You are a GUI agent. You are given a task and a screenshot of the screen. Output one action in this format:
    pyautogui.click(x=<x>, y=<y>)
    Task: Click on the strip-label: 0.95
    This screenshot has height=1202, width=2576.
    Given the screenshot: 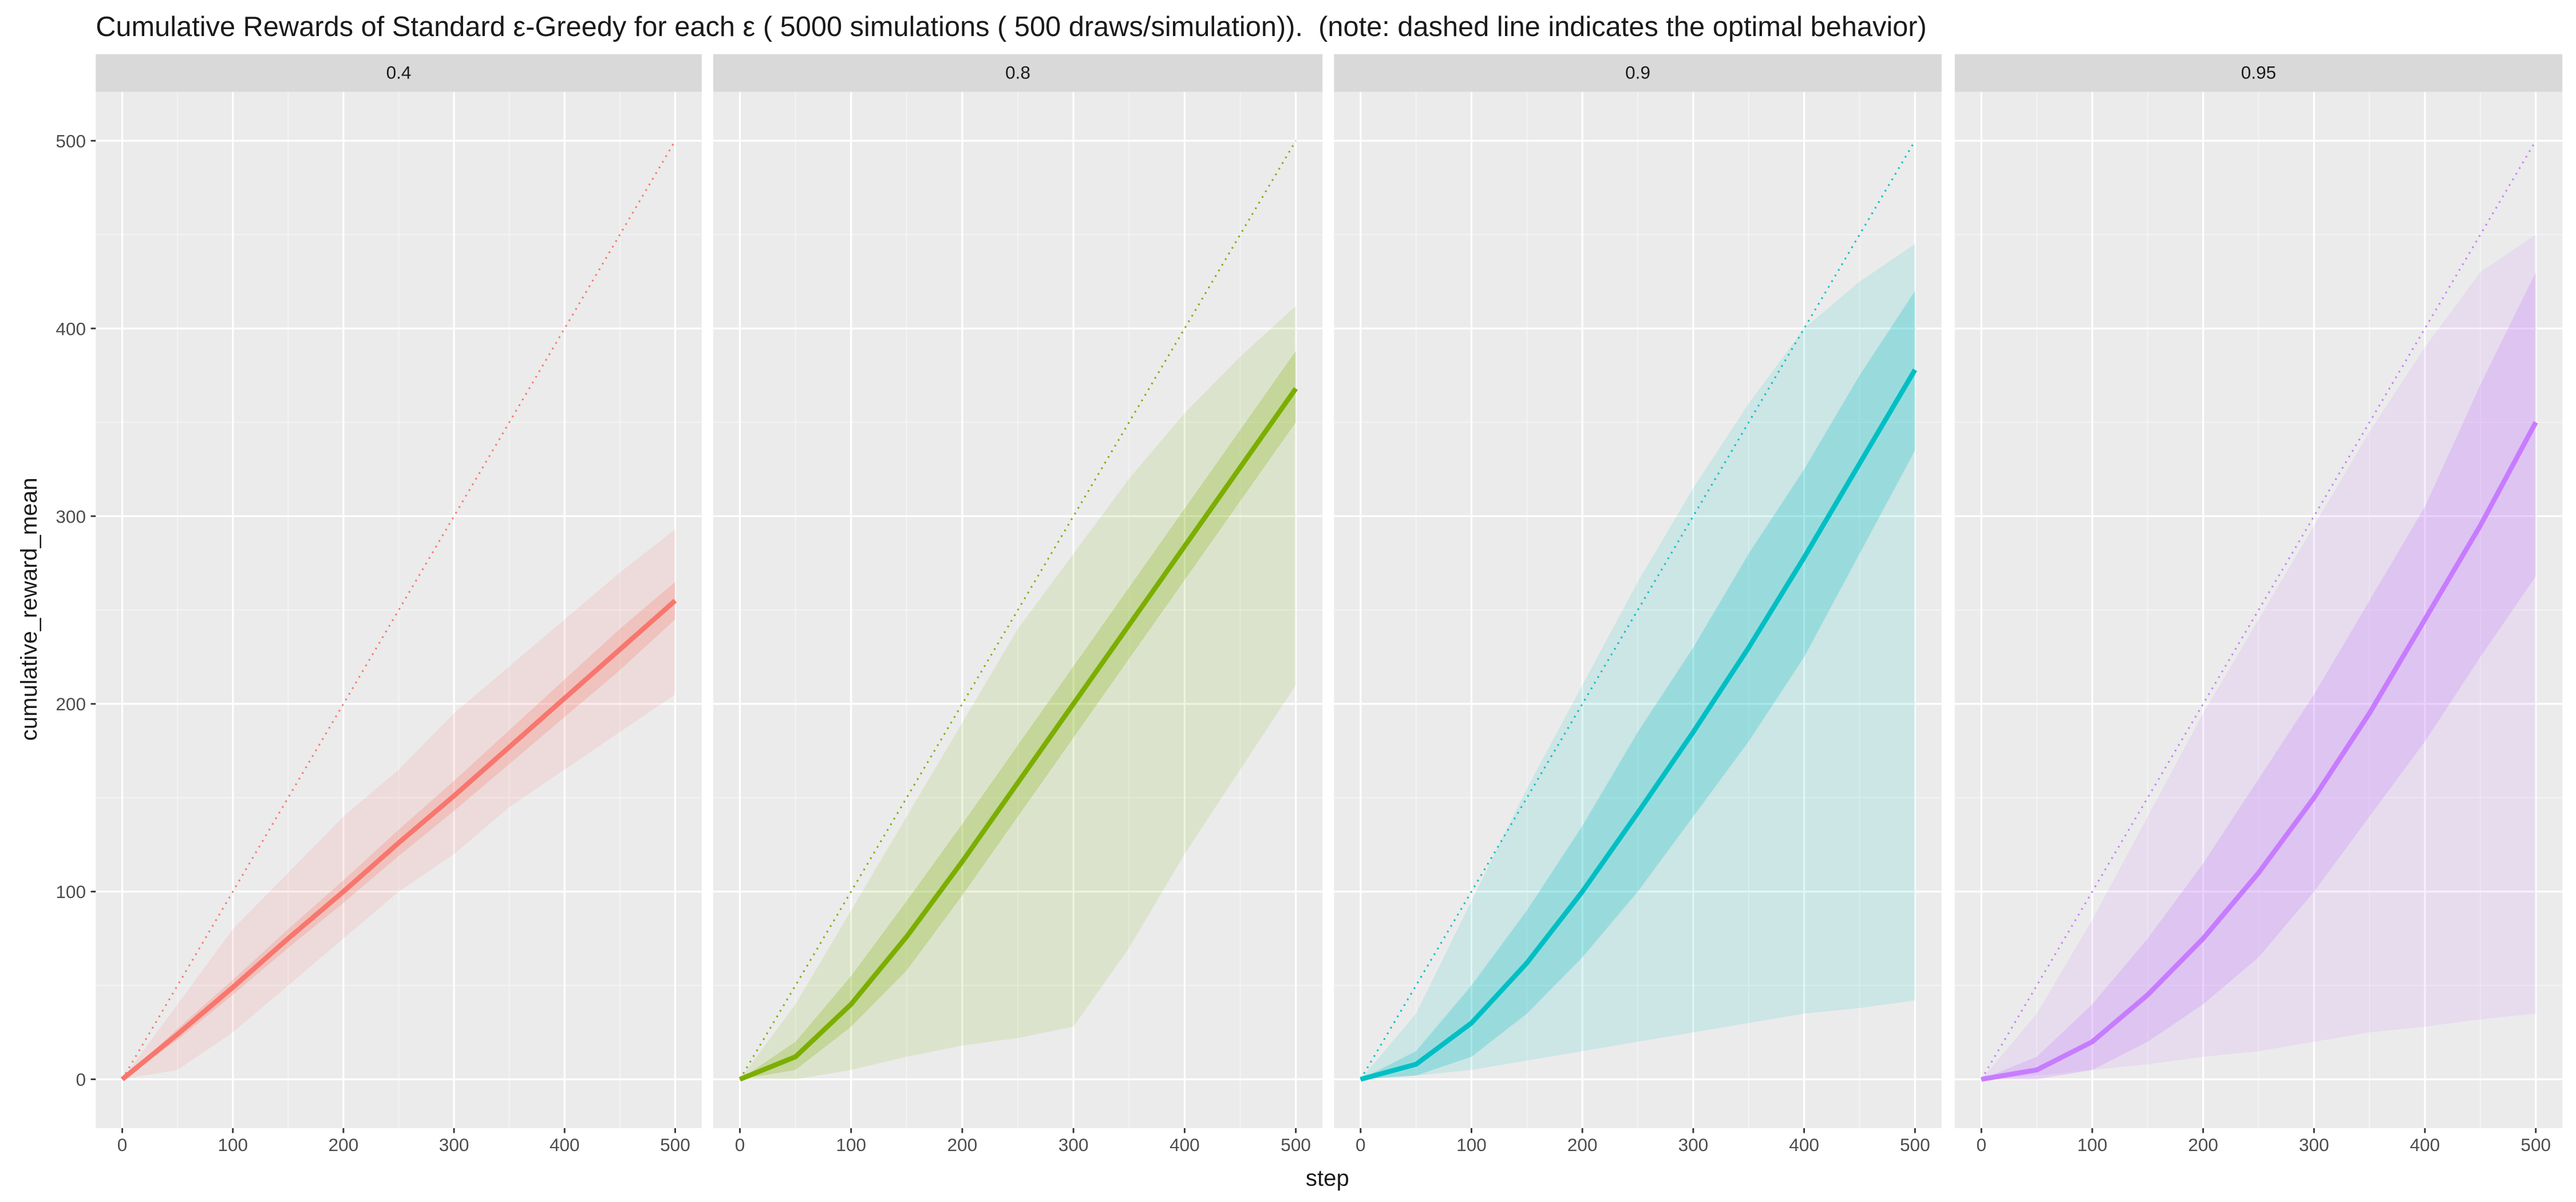 What is the action you would take?
    pyautogui.click(x=2258, y=73)
    